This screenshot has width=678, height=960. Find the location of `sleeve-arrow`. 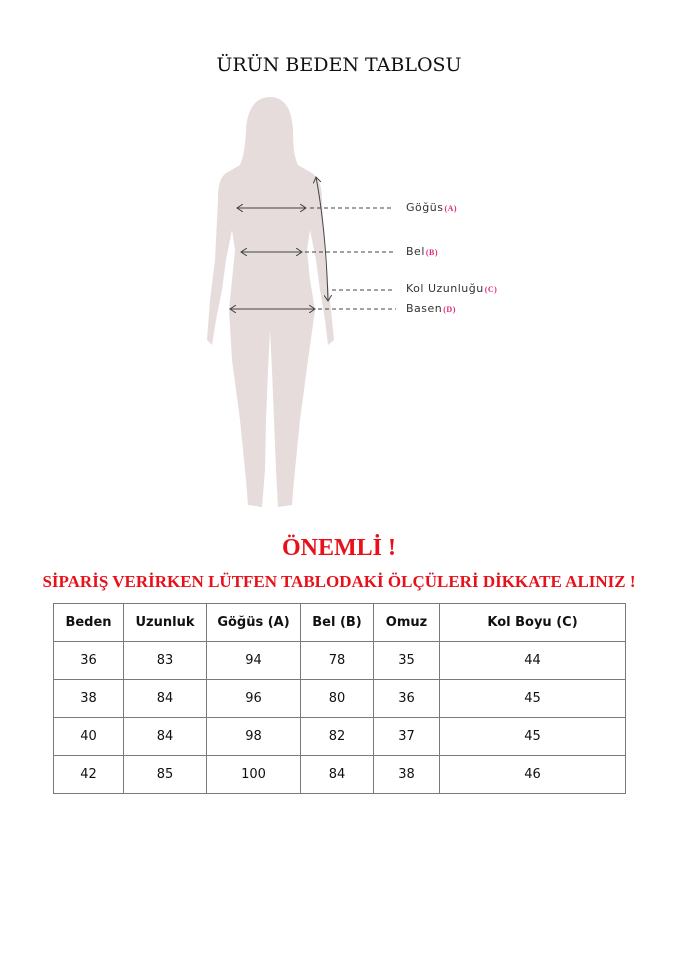

sleeve-arrow is located at coordinates (322, 239).